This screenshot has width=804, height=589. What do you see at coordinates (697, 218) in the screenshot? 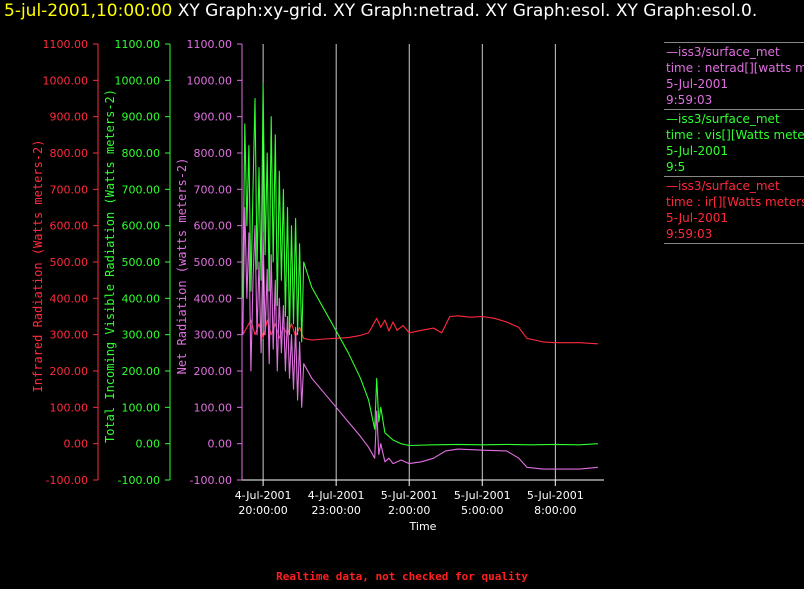
I see `legend-entry-2-line-2: 5-Jul-2001` at bounding box center [697, 218].